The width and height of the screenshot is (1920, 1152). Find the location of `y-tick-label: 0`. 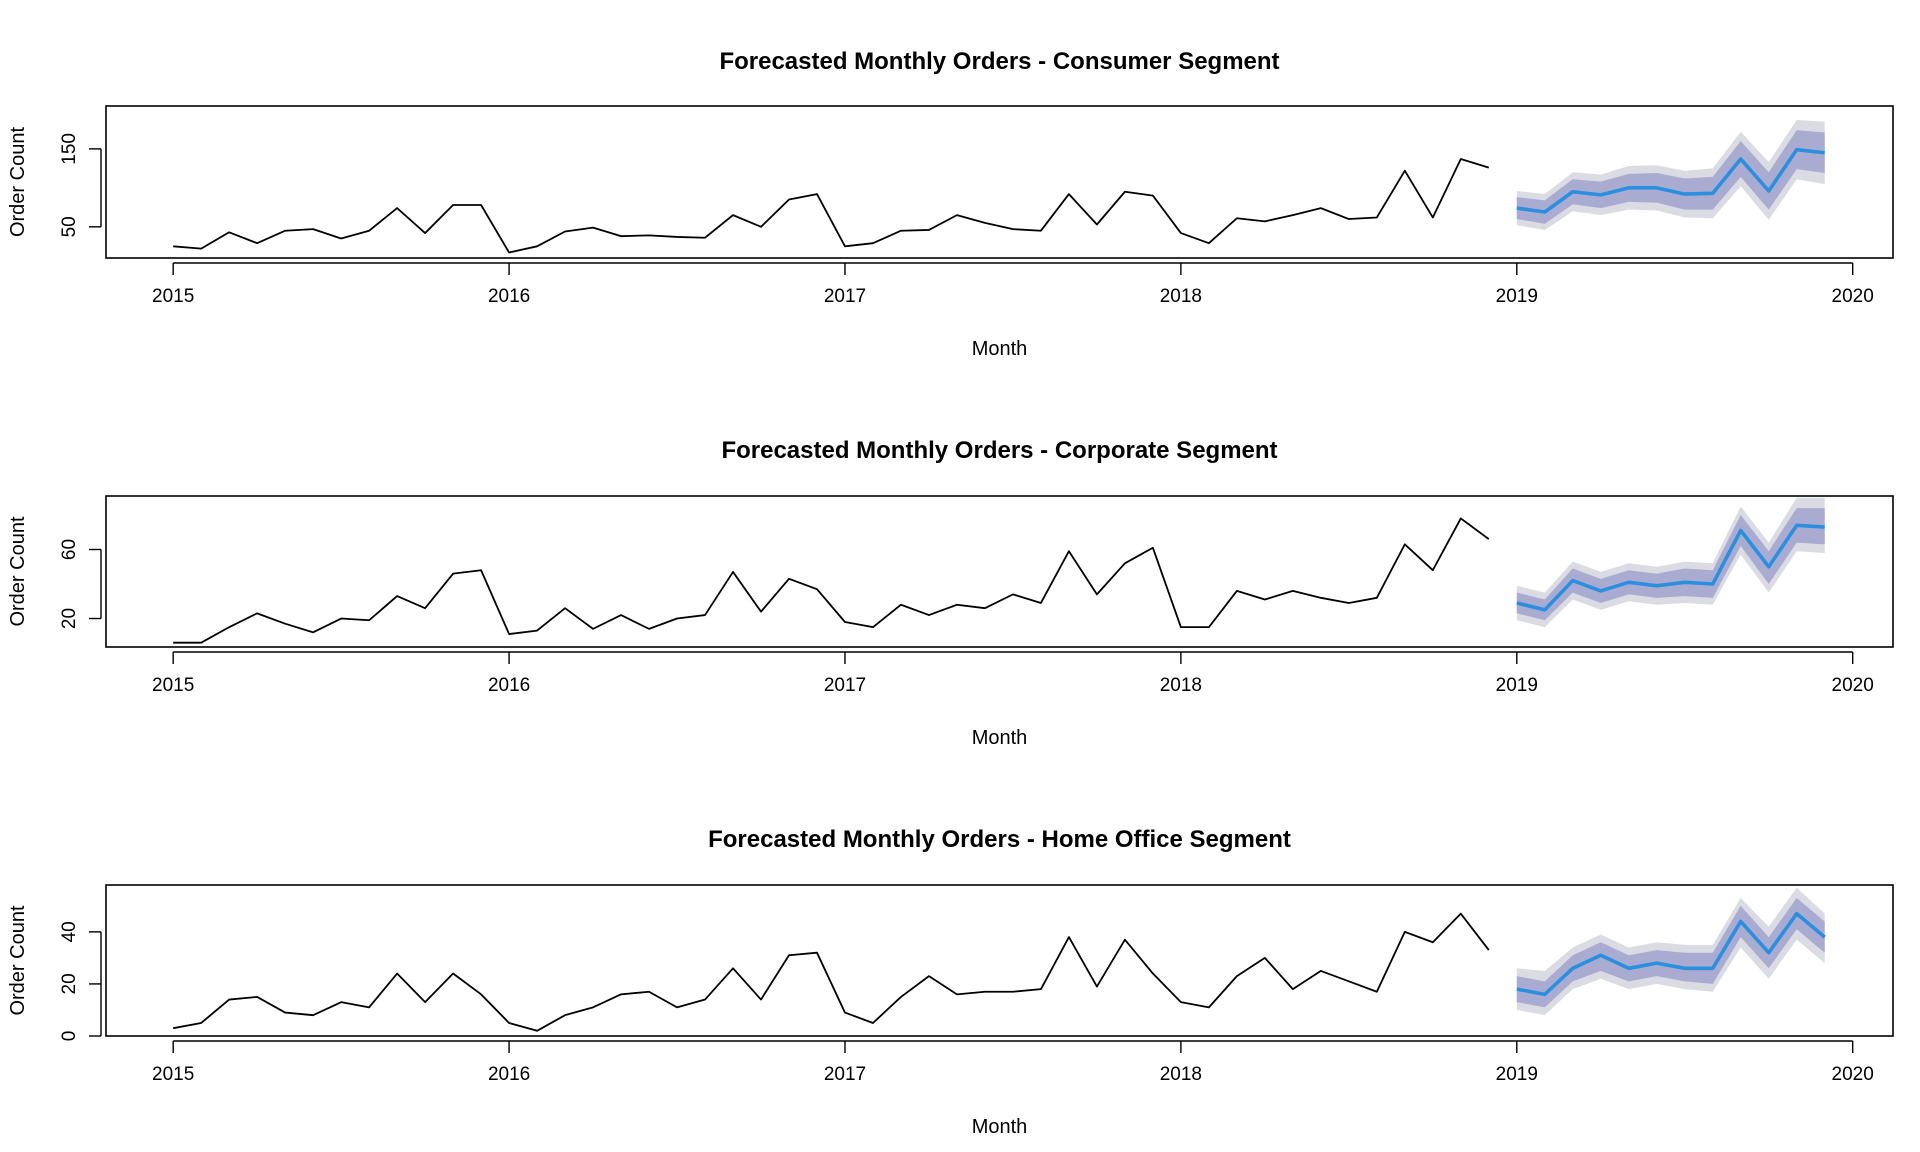

y-tick-label: 0 is located at coordinates (69, 1036).